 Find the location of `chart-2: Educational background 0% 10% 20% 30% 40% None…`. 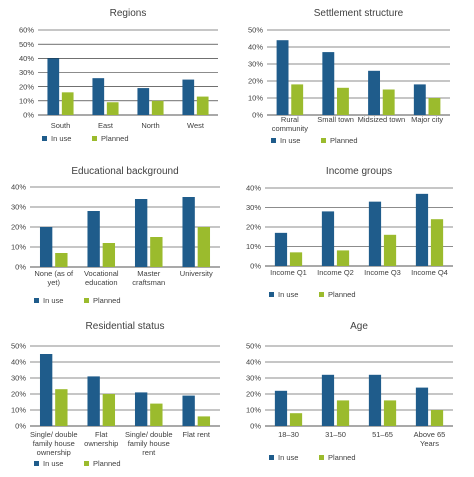

chart-2: Educational background 0% 10% 20% 30% 40% None… is located at coordinates (115, 235).